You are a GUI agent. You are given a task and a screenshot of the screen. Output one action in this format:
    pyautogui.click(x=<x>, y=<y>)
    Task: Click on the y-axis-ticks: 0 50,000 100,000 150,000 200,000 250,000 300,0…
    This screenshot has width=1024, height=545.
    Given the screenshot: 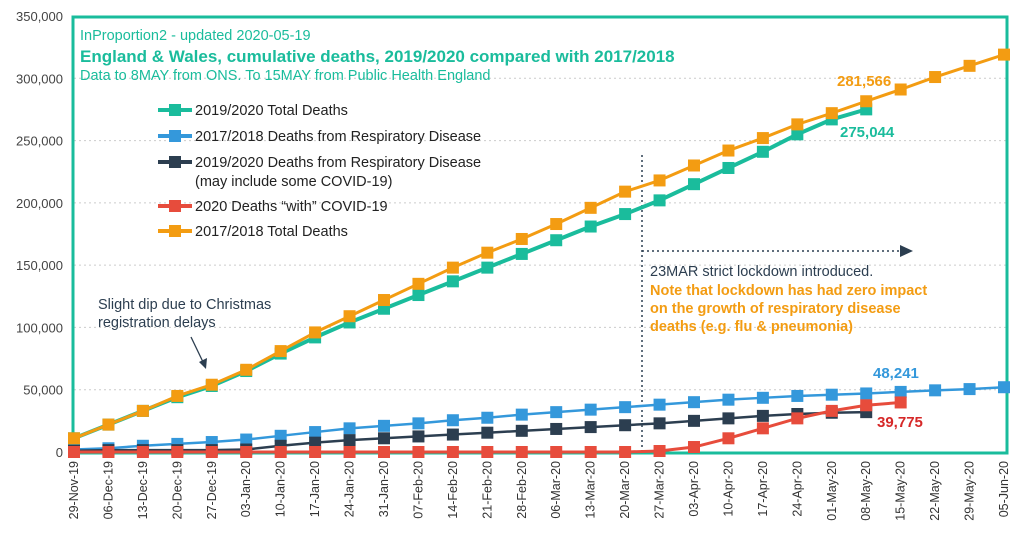 What is the action you would take?
    pyautogui.click(x=39, y=234)
    